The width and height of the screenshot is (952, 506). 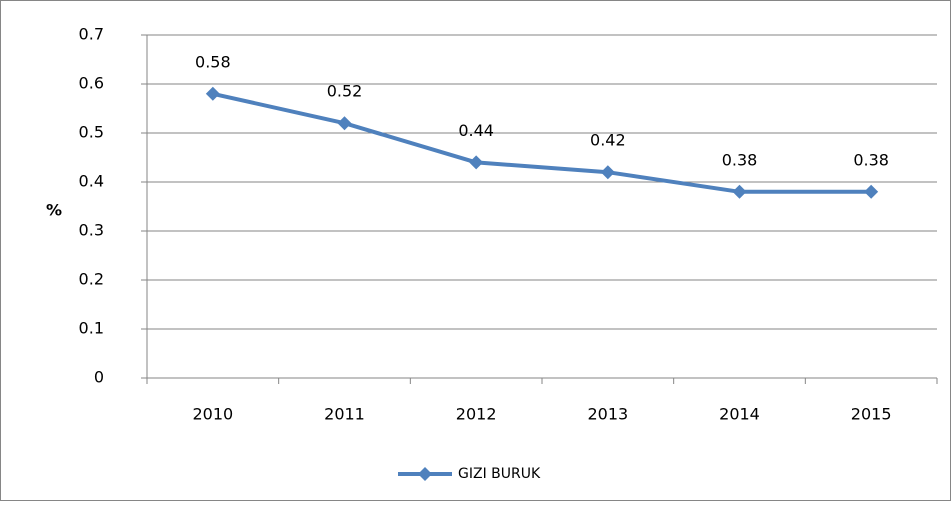 I want to click on x-tick-label: 2013, so click(x=607, y=414).